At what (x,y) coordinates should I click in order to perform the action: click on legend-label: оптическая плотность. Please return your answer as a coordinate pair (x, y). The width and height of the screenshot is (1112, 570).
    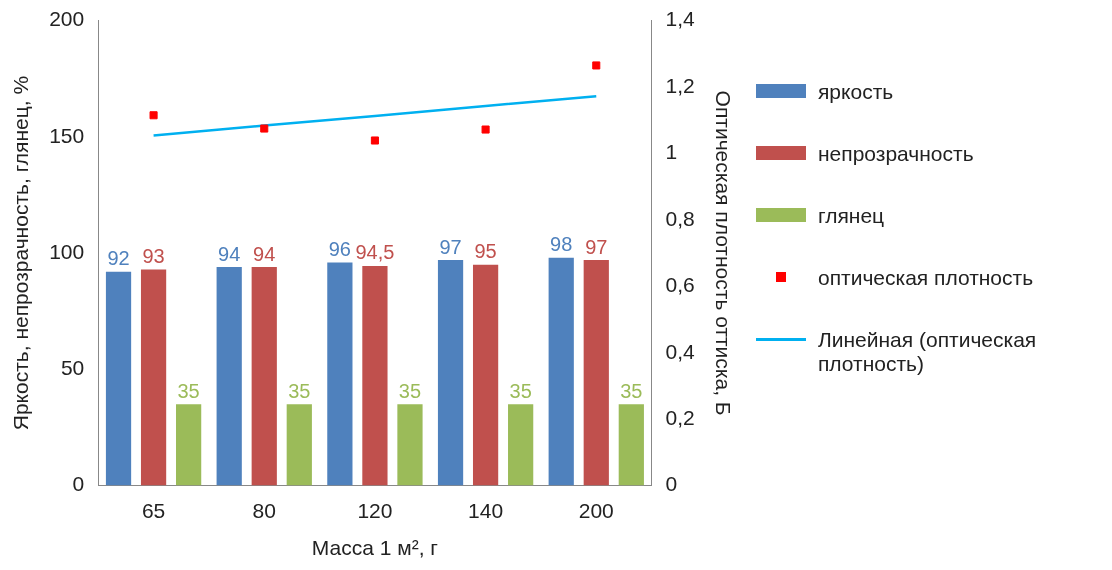
    Looking at the image, I should click on (926, 278).